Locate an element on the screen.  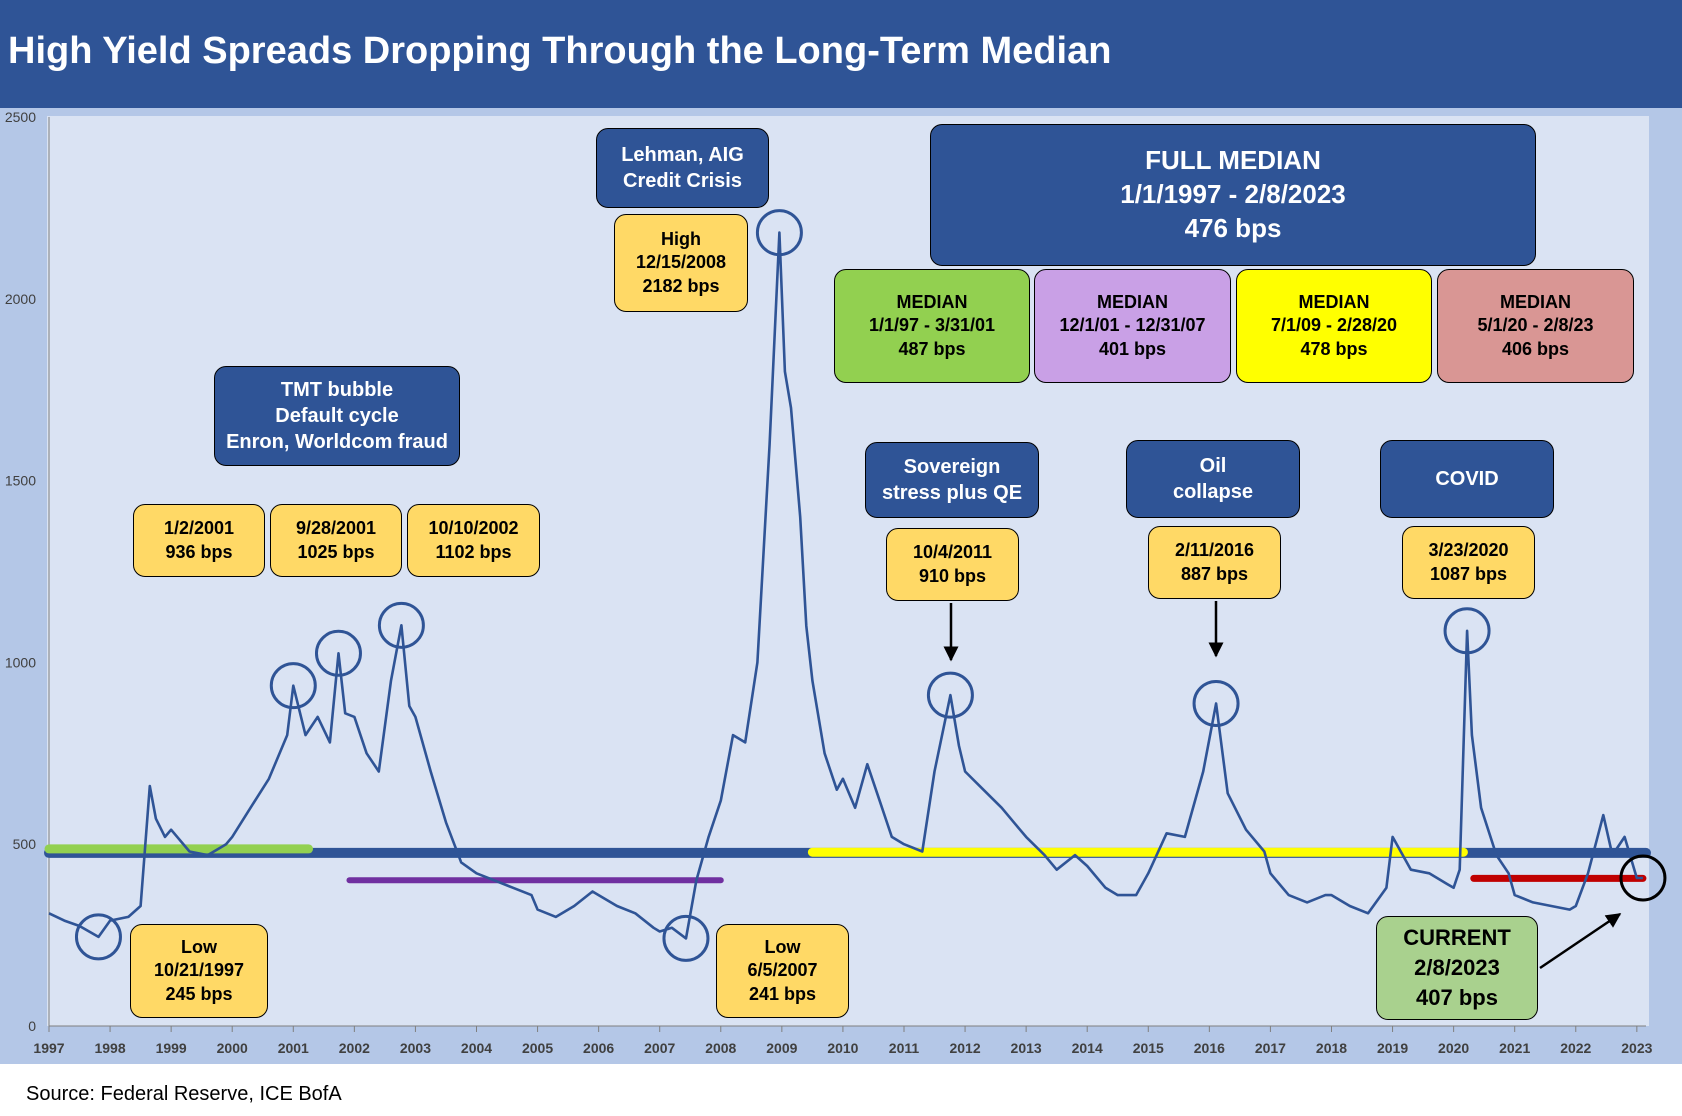
x-tick-label: 2021 is located at coordinates (1514, 1048).